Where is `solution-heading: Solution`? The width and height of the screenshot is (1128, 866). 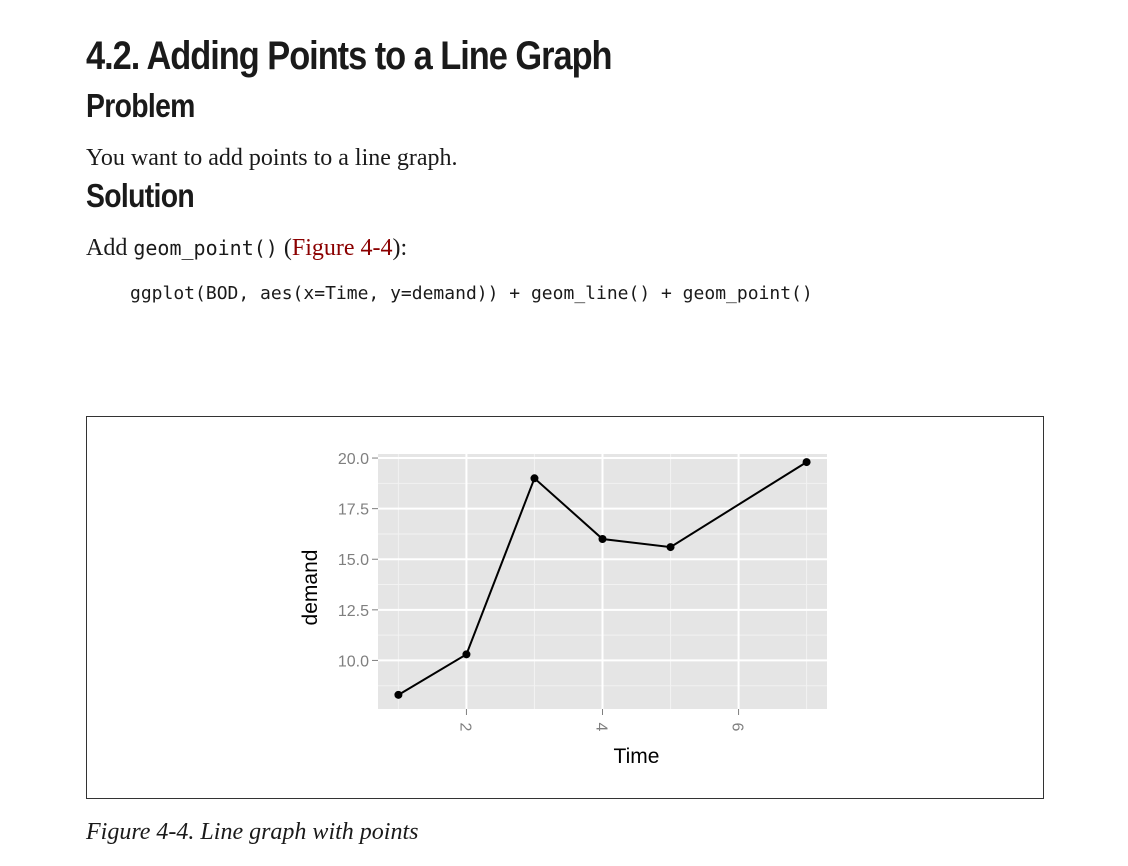 solution-heading: Solution is located at coordinates (140, 195).